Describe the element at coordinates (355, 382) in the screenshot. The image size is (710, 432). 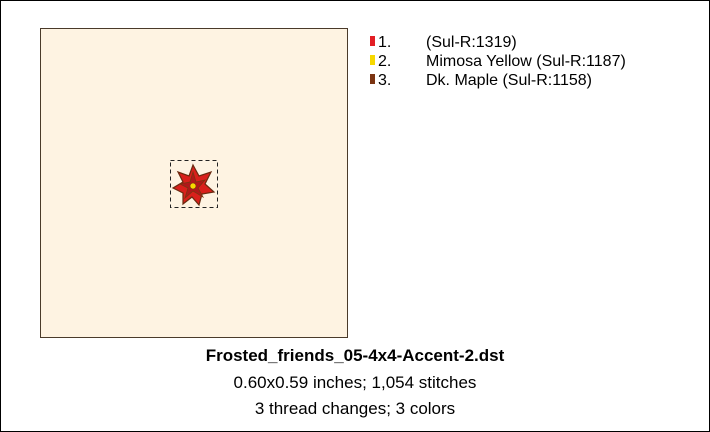
I see `size-info: 0.60x0.59 inches; 1,054 stitches` at that location.